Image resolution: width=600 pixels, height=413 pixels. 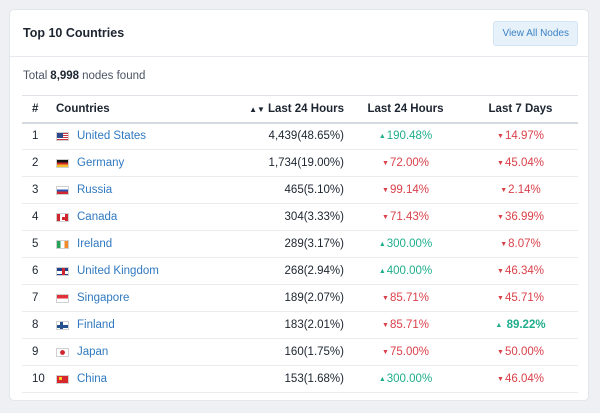 I want to click on change-24h-value: 190.48%, so click(x=409, y=136).